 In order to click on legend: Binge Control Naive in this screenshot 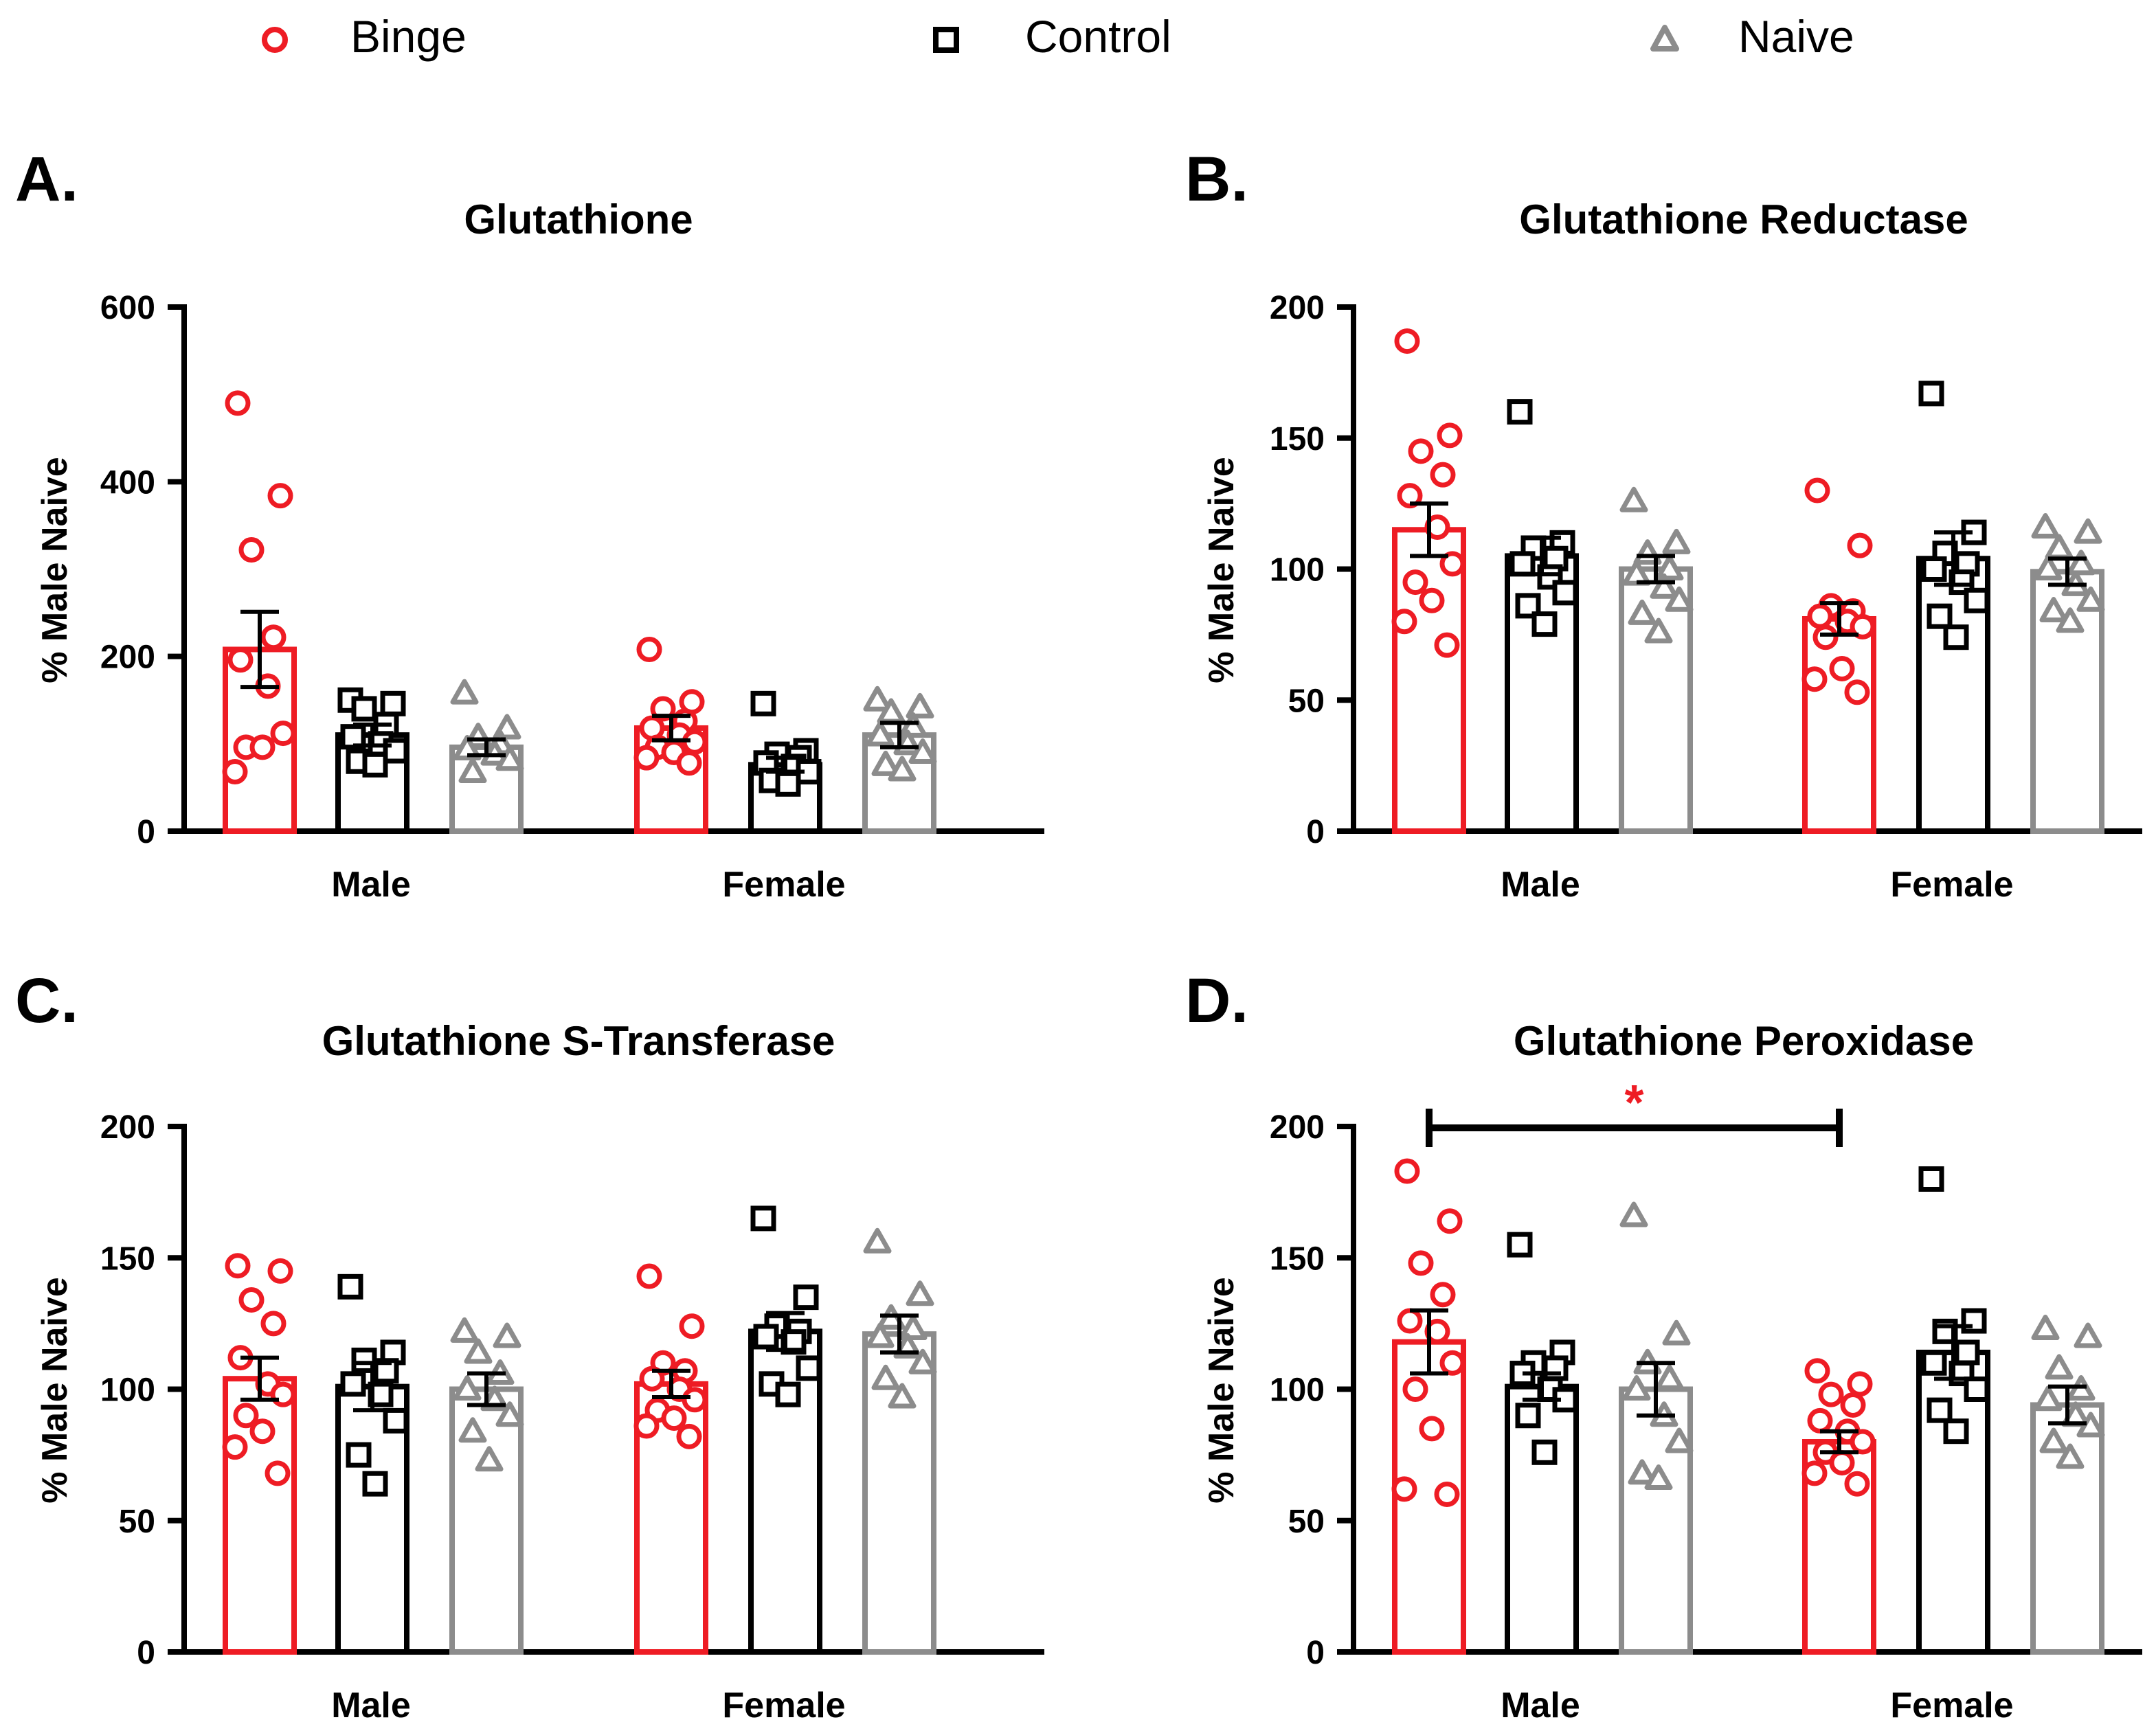, I will do `click(1058, 36)`.